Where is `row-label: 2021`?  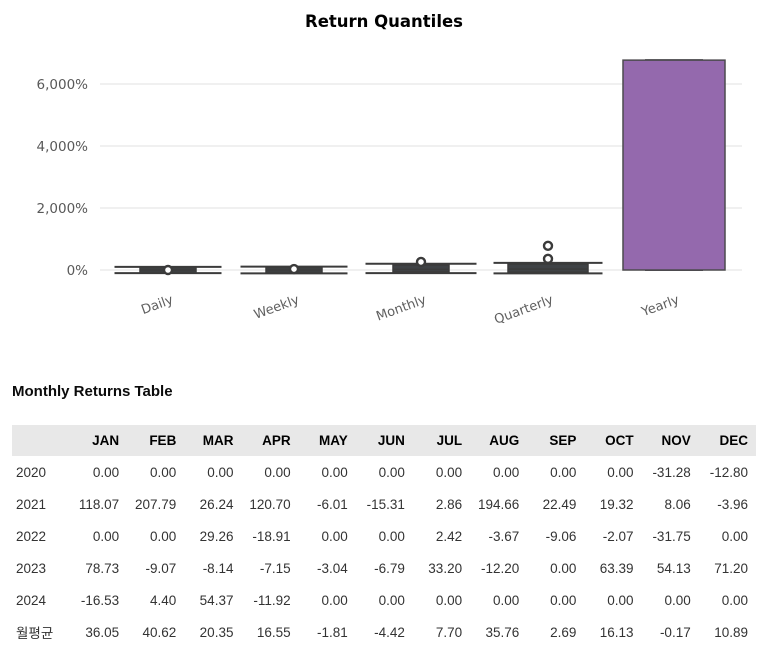
row-label: 2021 is located at coordinates (31, 504).